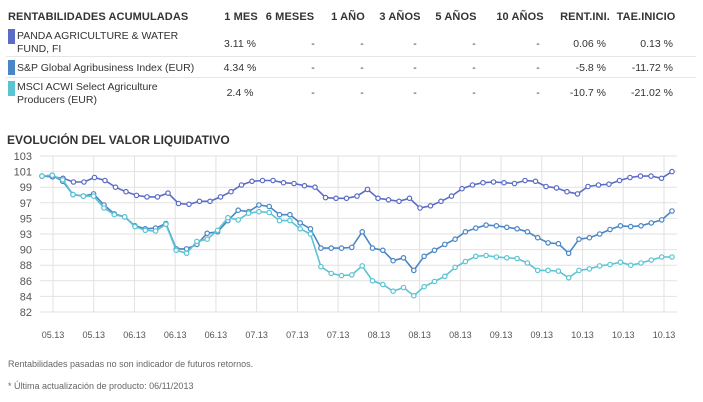 Image resolution: width=703 pixels, height=402 pixels. I want to click on x-tick-label: 09.13, so click(542, 335).